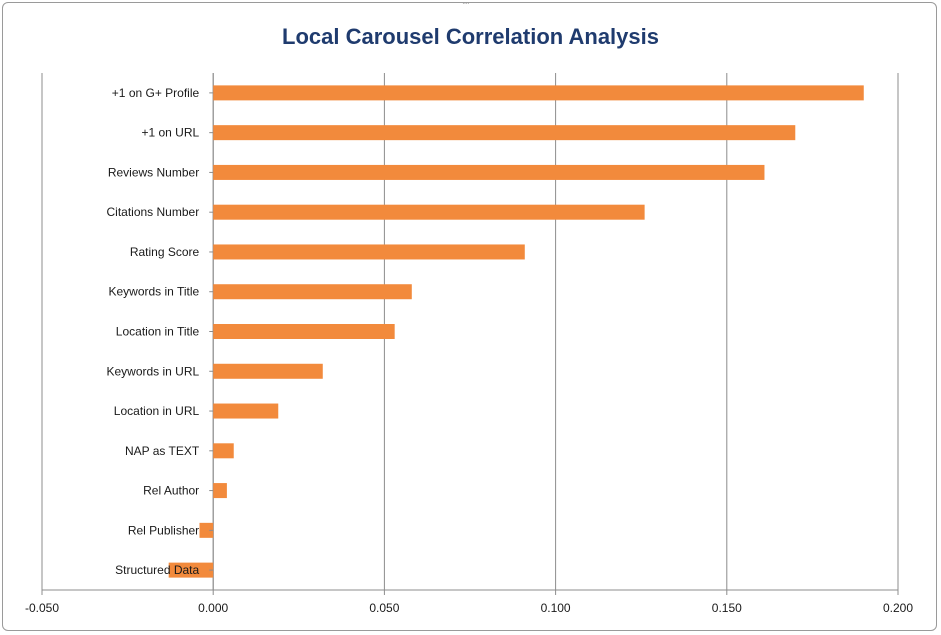  Describe the element at coordinates (152, 212) in the screenshot. I see `category-label-3: Citations Number` at that location.